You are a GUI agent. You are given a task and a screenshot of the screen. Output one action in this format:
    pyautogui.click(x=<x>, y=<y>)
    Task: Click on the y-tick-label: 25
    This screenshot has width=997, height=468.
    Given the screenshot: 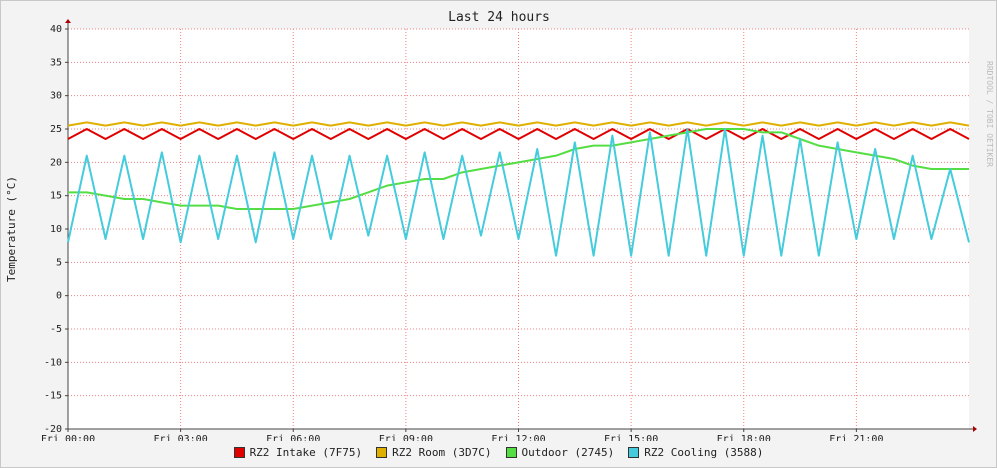 What is the action you would take?
    pyautogui.click(x=56, y=129)
    